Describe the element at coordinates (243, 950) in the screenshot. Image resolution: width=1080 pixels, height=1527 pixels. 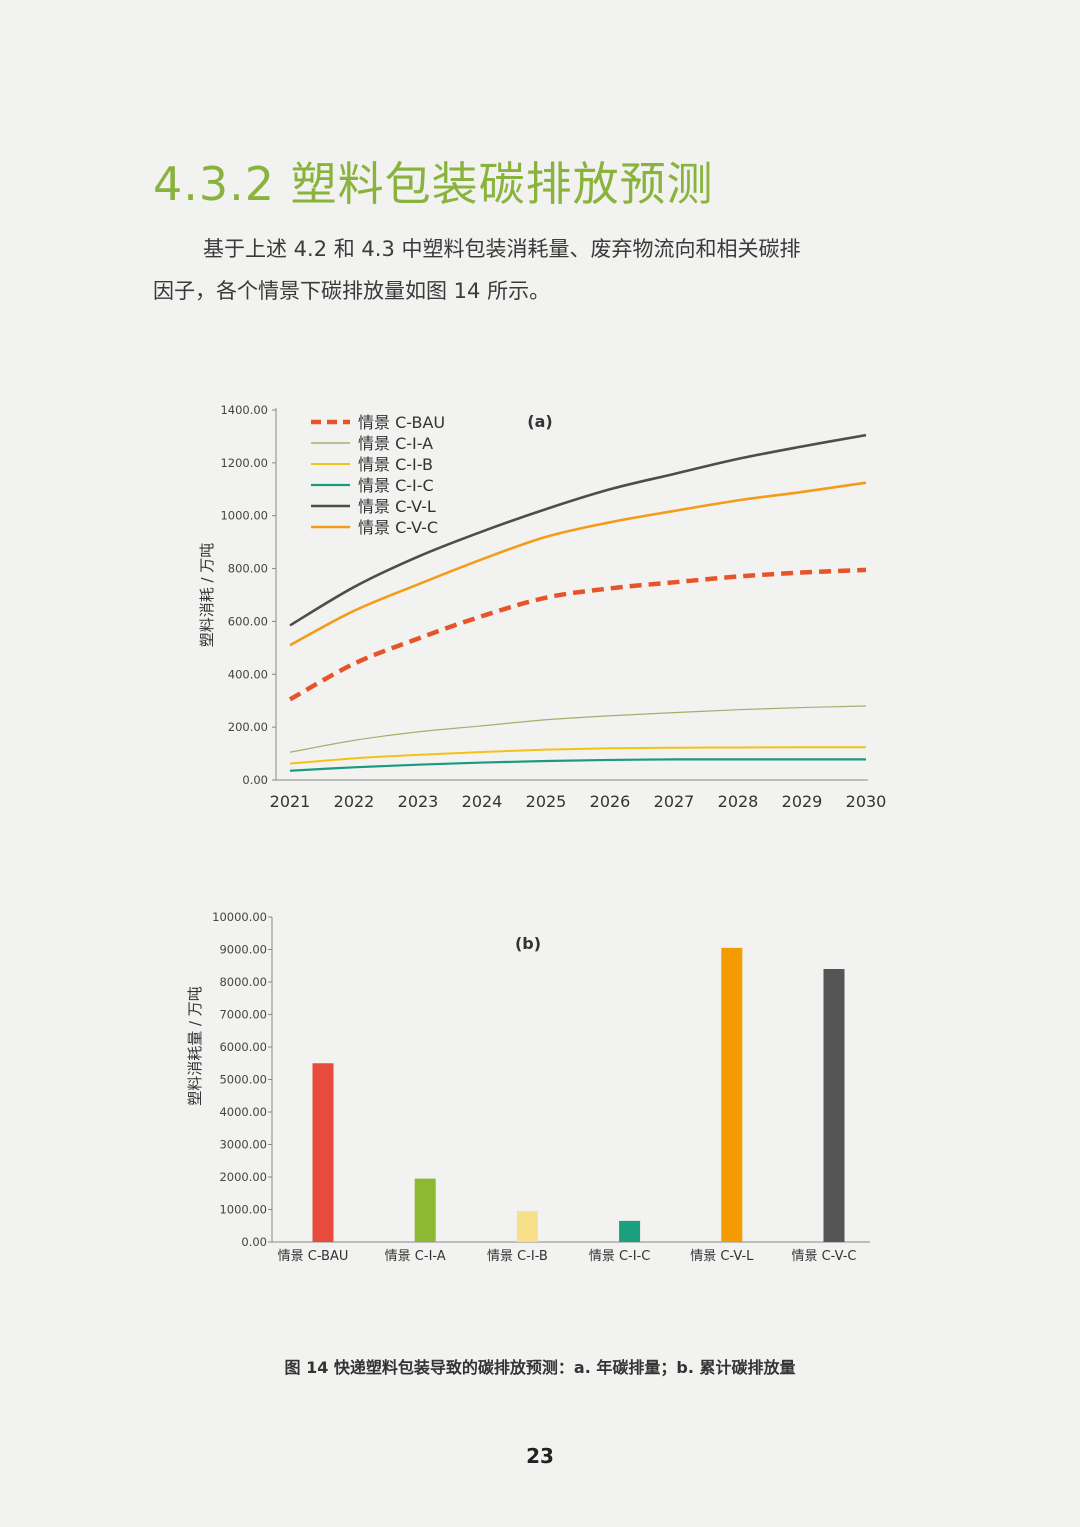
I see `y-tick-label: 9000.00` at that location.